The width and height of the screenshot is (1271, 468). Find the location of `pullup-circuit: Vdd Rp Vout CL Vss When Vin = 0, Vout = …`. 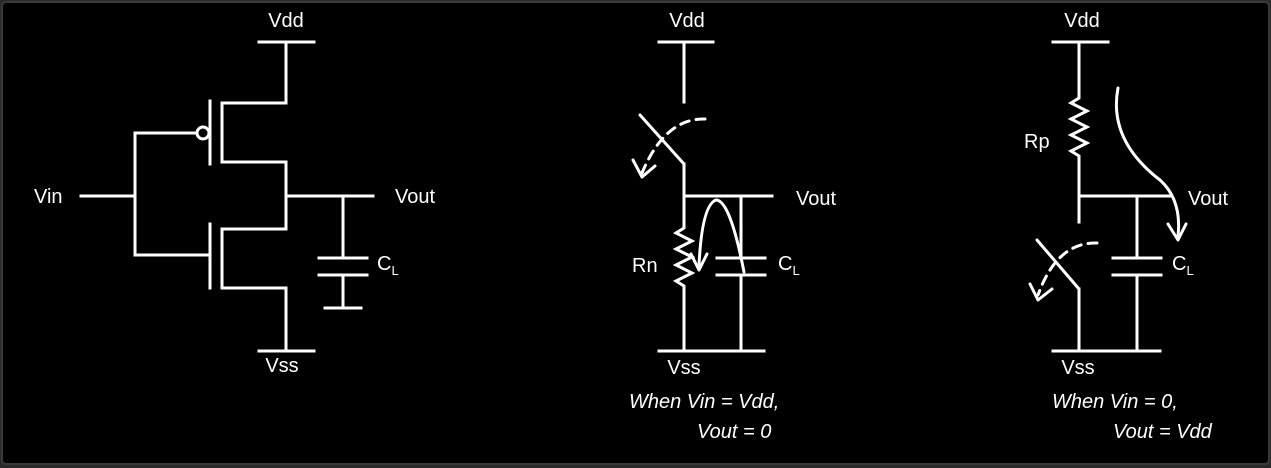

pullup-circuit: Vdd Rp Vout CL Vss When Vin = 0, Vout = … is located at coordinates (1126, 226).